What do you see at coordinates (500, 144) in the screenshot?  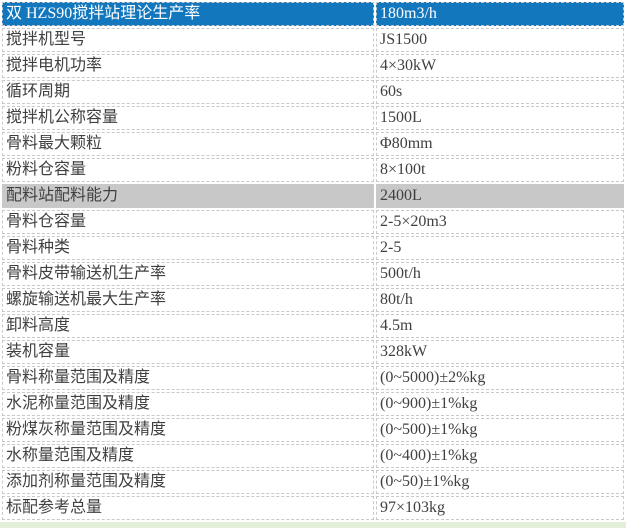 I see `spec-value: Φ80mm` at bounding box center [500, 144].